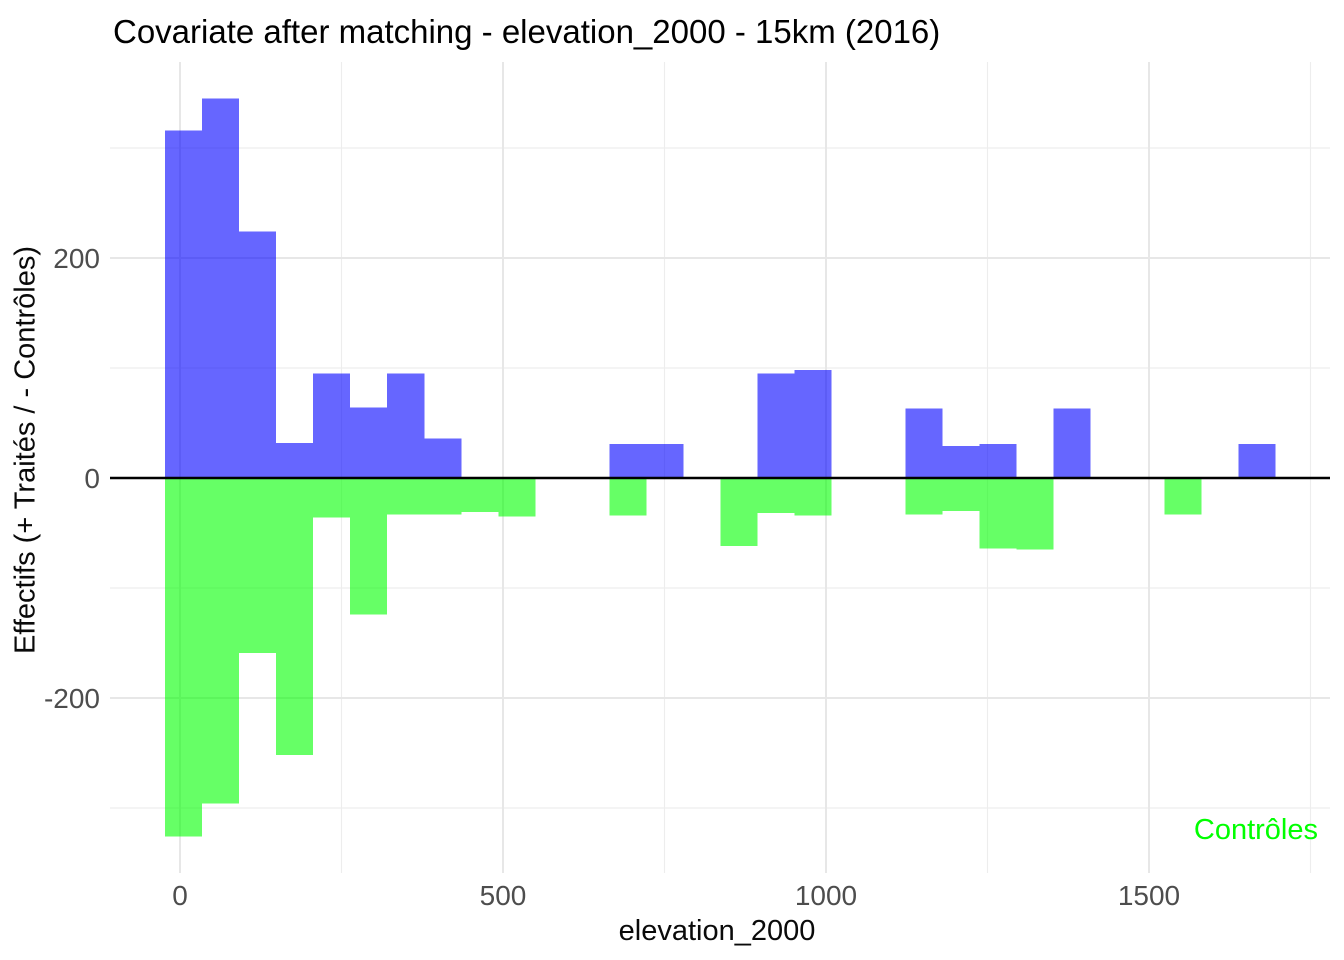 This screenshot has width=1344, height=960. Describe the element at coordinates (180, 895) in the screenshot. I see `x-tick-label: 0` at that location.